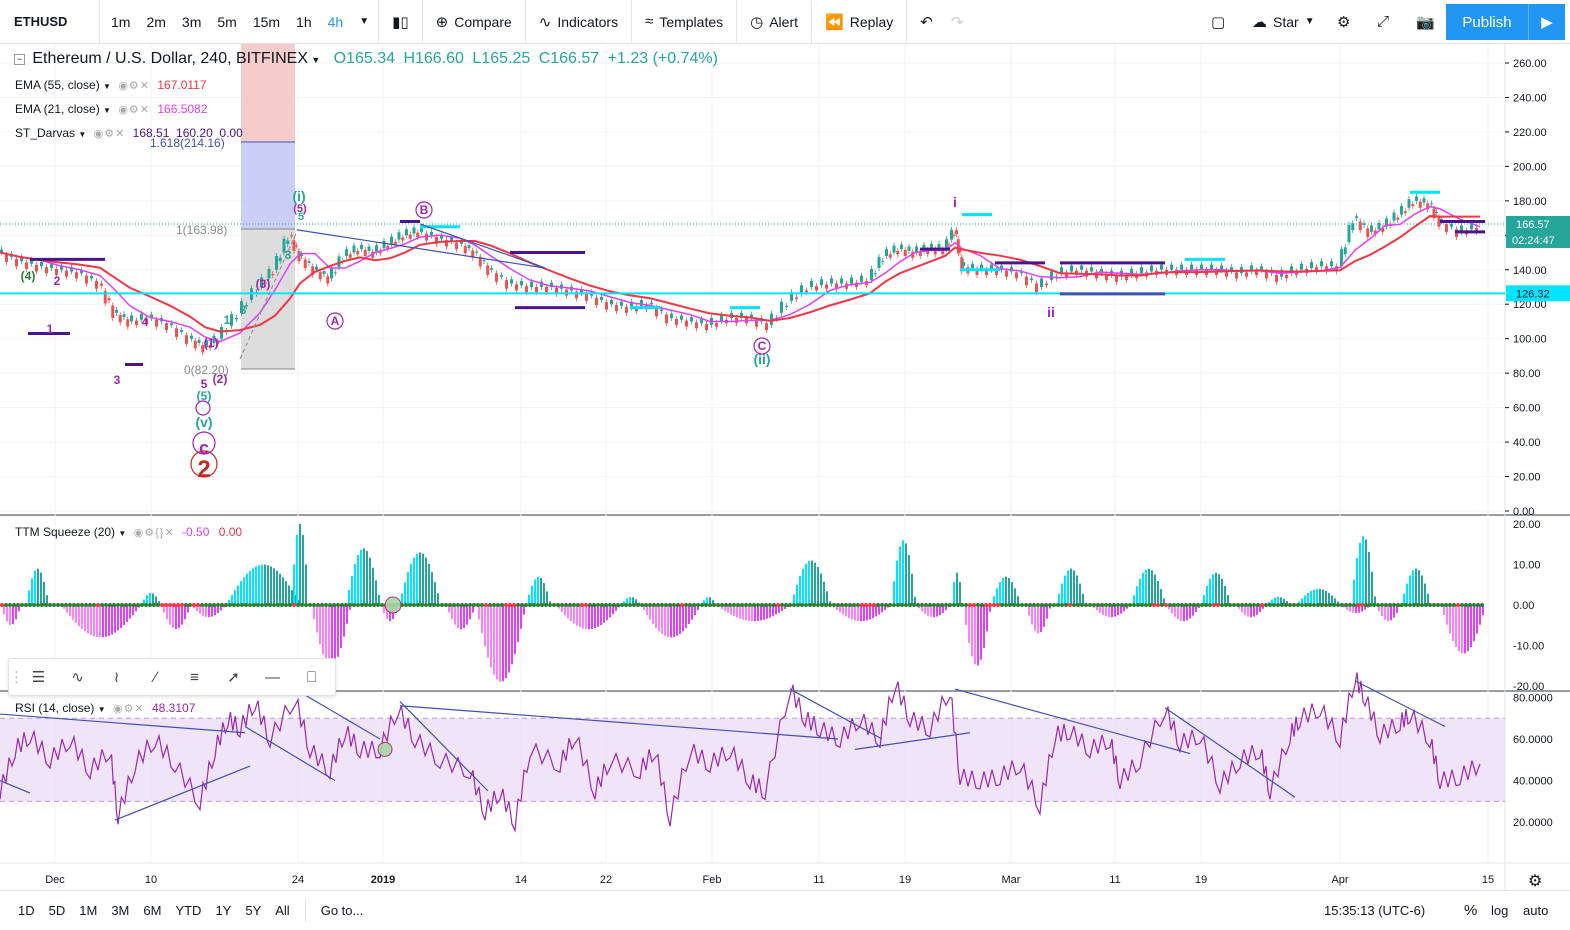 This screenshot has width=1570, height=930. Describe the element at coordinates (1535, 881) in the screenshot. I see `gear-icon: ⚙` at that location.